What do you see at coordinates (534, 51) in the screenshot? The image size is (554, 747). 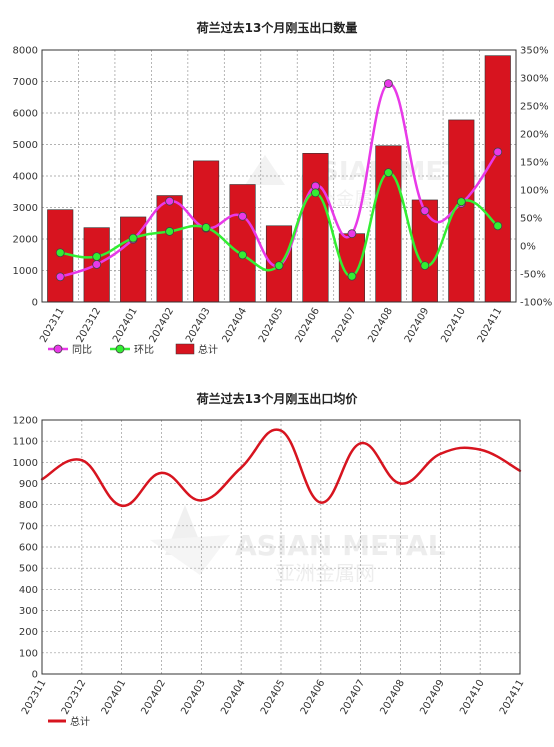 I see `y2-tick-label: 350%` at bounding box center [534, 51].